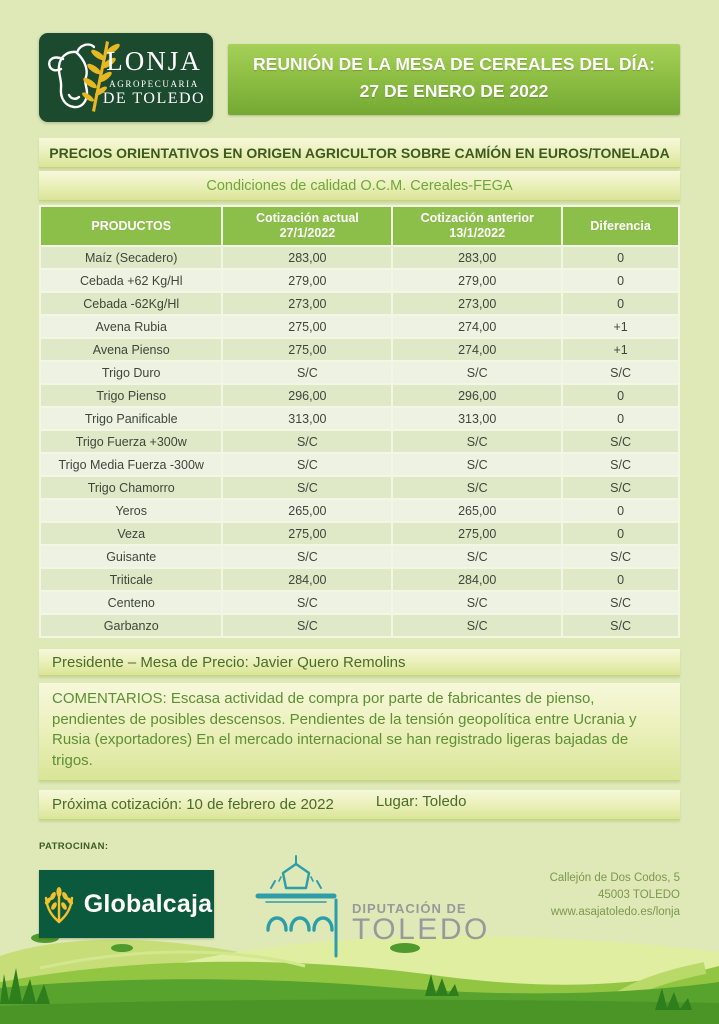  What do you see at coordinates (307, 395) in the screenshot?
I see `current-price-cell: 296,00` at bounding box center [307, 395].